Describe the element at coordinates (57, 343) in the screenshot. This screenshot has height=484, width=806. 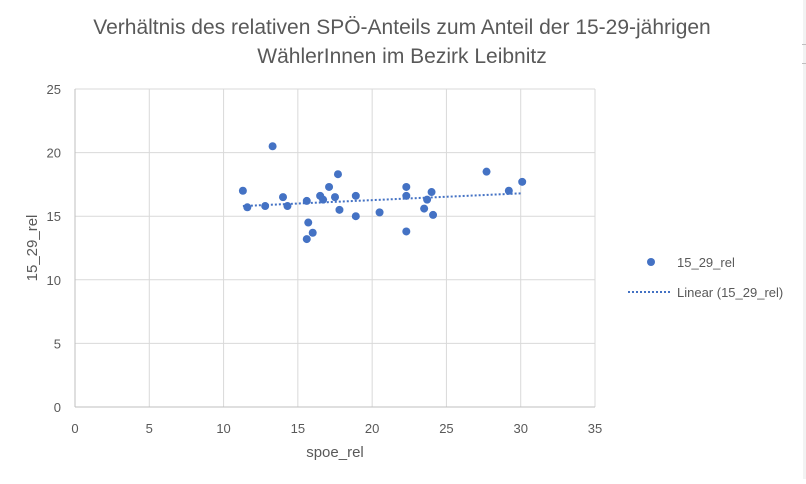
I see `y-tick-label: 5` at that location.